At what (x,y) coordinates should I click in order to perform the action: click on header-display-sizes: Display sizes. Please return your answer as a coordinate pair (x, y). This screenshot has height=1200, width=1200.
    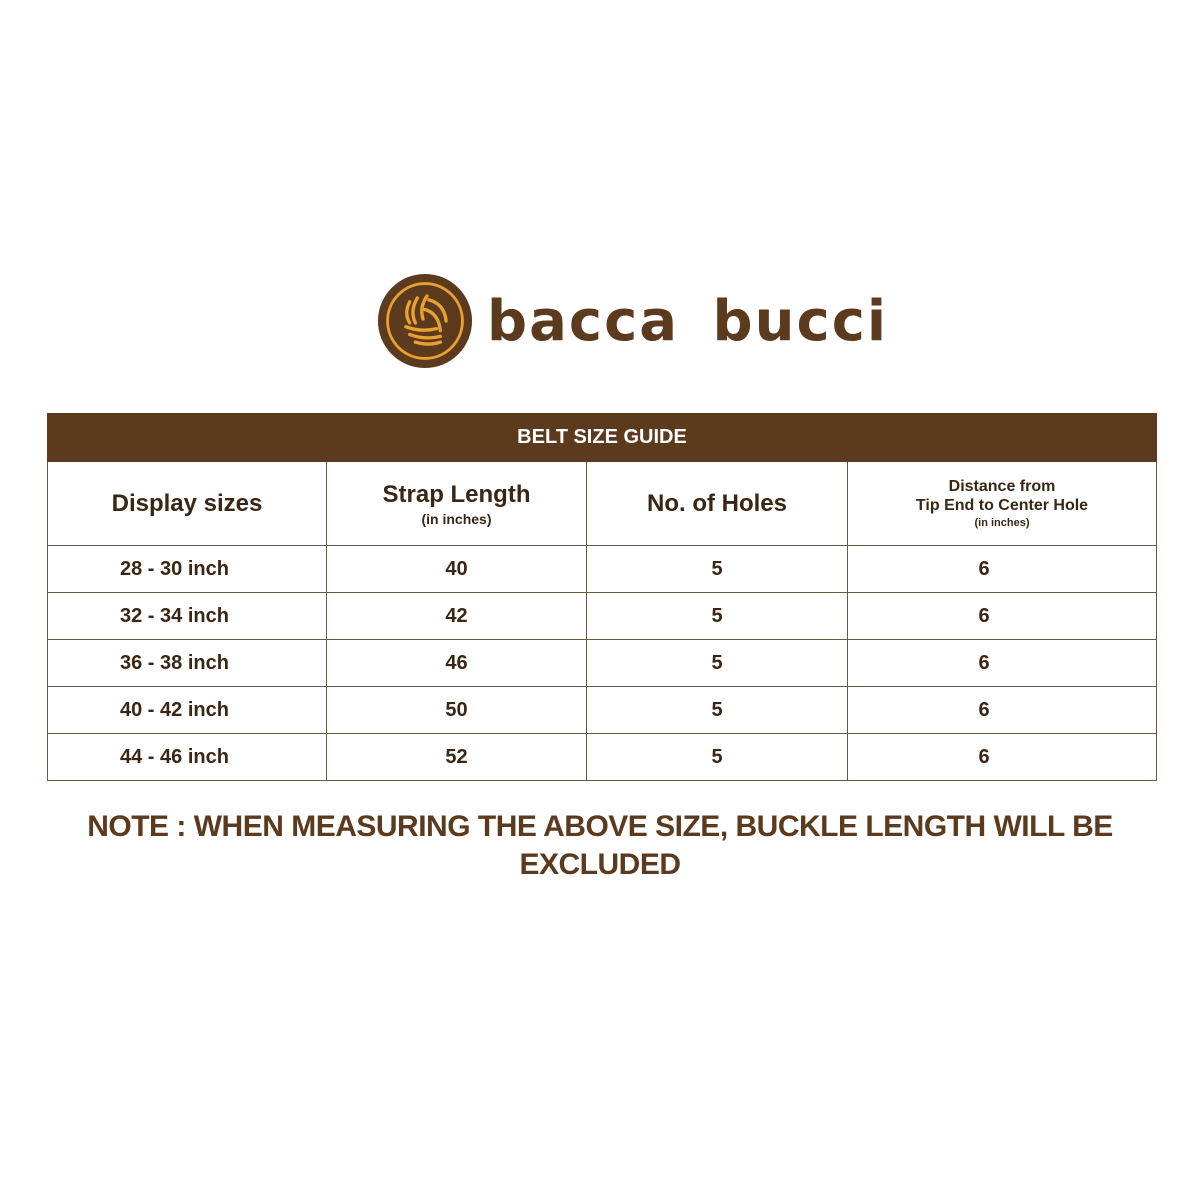
    Looking at the image, I should click on (187, 503).